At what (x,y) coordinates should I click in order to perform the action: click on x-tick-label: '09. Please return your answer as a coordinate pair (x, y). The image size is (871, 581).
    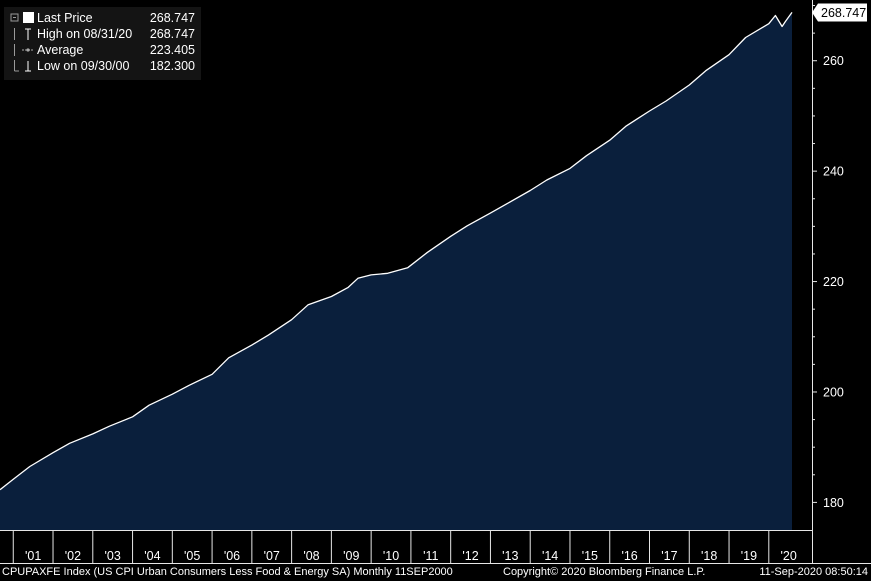
    Looking at the image, I should click on (351, 556).